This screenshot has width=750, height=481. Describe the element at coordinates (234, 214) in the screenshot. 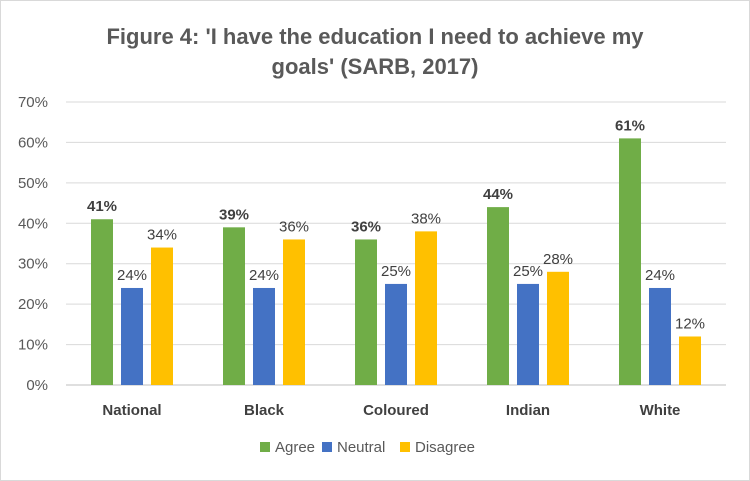

I see `data-label: 39%` at that location.